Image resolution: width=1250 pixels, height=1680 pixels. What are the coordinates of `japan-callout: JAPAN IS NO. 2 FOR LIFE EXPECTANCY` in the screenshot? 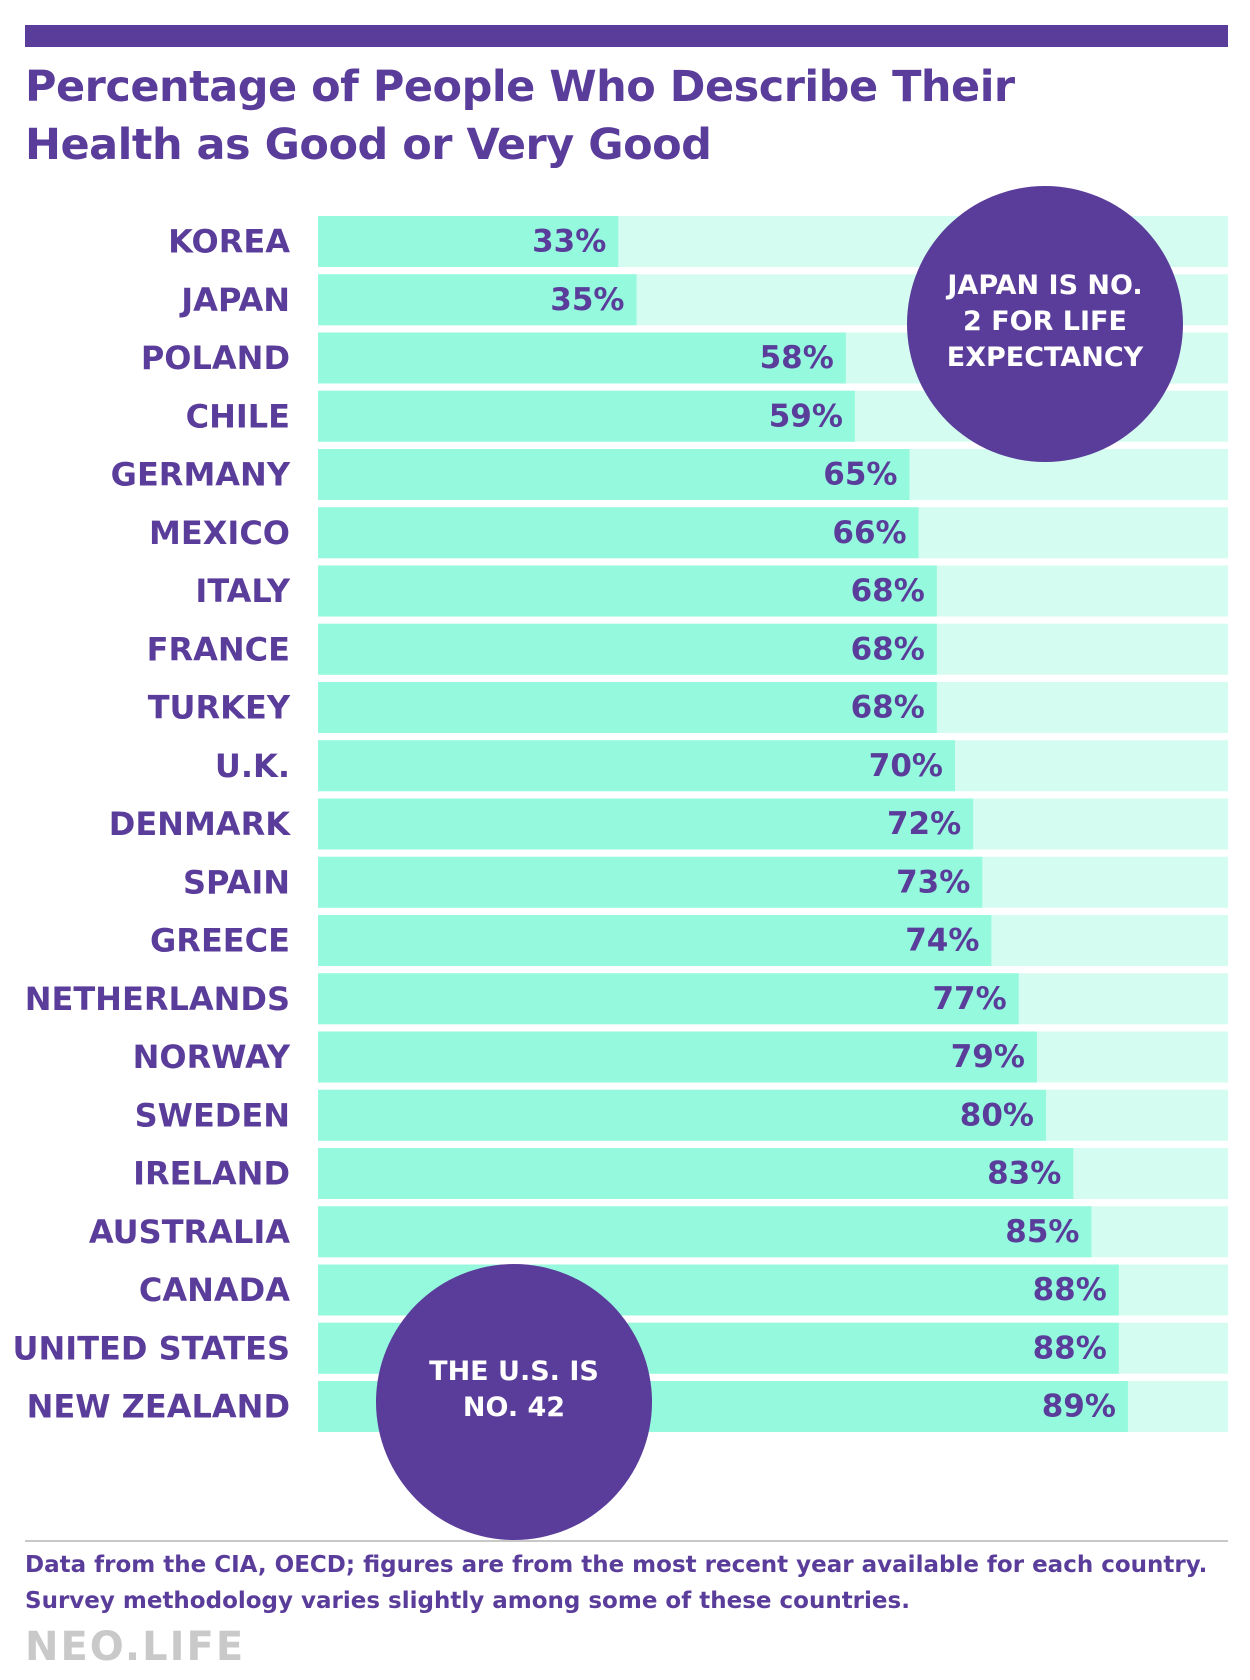 It's located at (1045, 324).